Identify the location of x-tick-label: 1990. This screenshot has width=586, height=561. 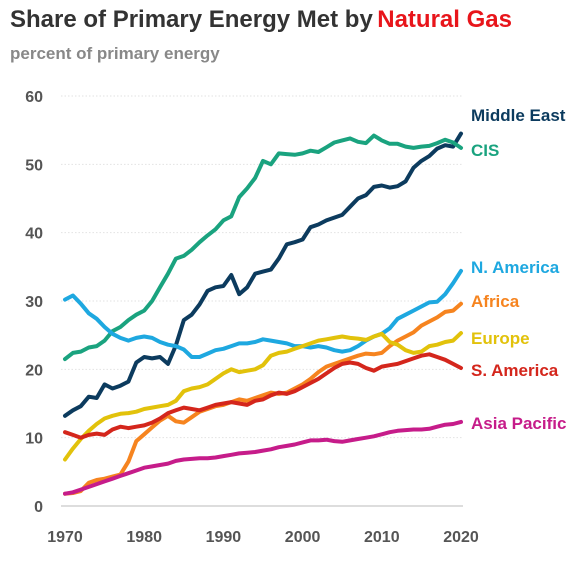
(224, 537).